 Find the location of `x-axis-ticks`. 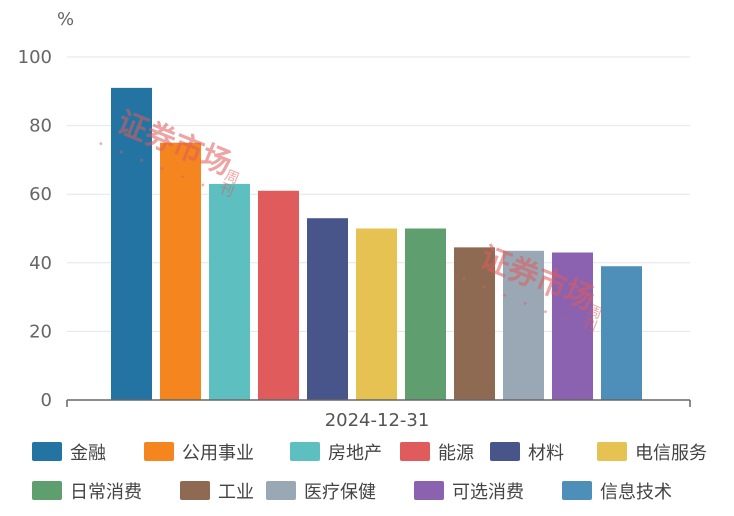

x-axis-ticks is located at coordinates (378, 403).